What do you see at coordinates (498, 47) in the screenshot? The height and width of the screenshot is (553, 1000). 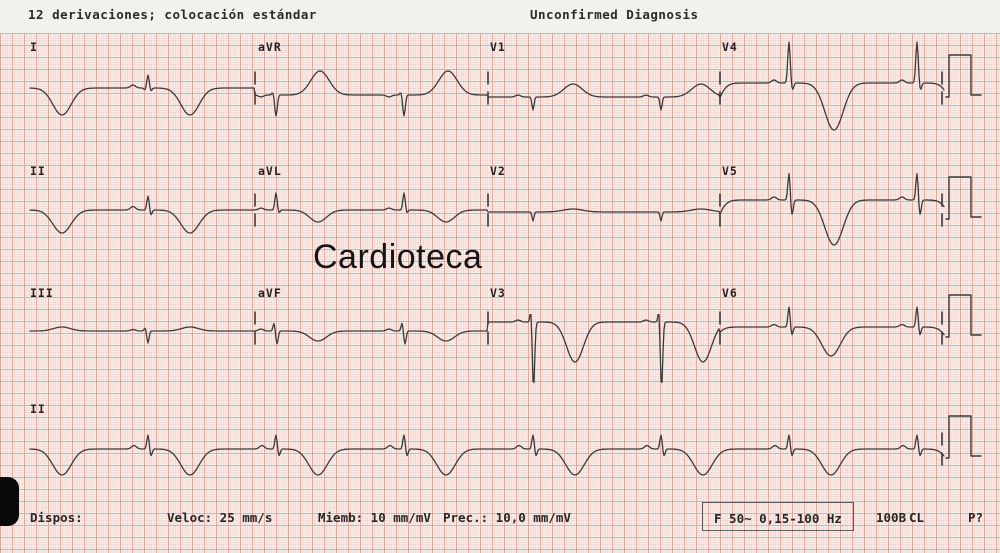 I see `lead-label-v1-r1: V1` at bounding box center [498, 47].